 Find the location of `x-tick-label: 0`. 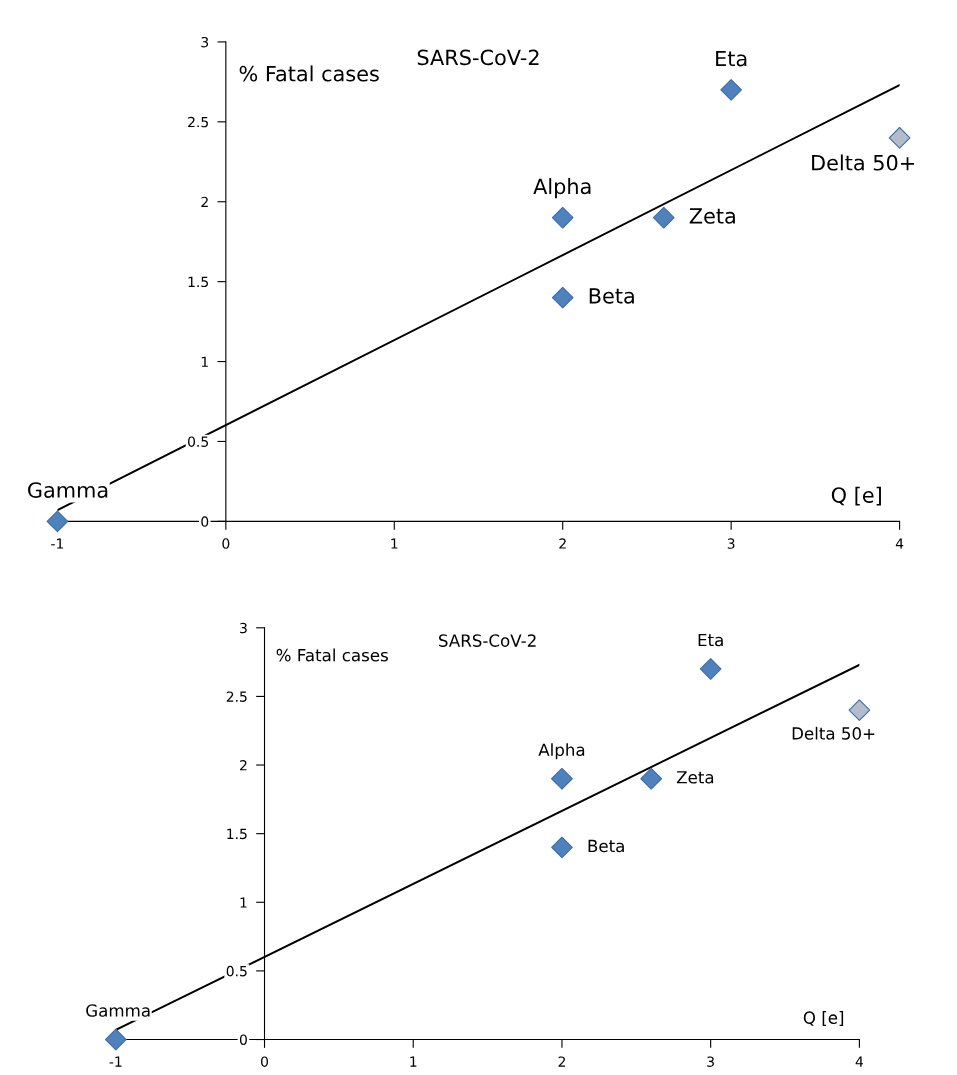

x-tick-label: 0 is located at coordinates (265, 1061).